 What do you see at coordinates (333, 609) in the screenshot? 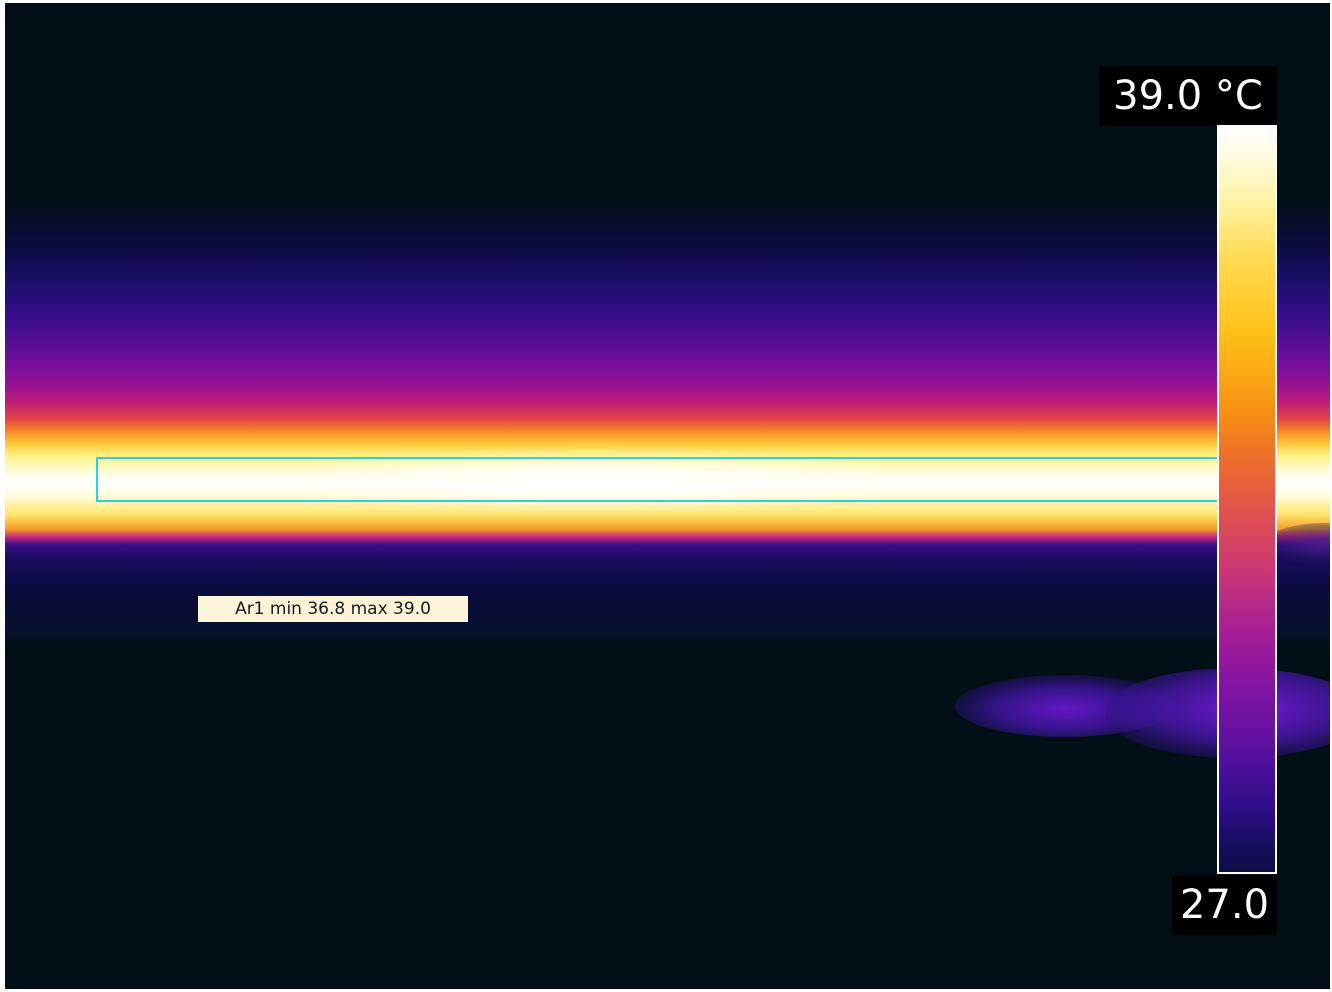
I see `measurement-label: Ar1 min 36.8 max 39.0` at bounding box center [333, 609].